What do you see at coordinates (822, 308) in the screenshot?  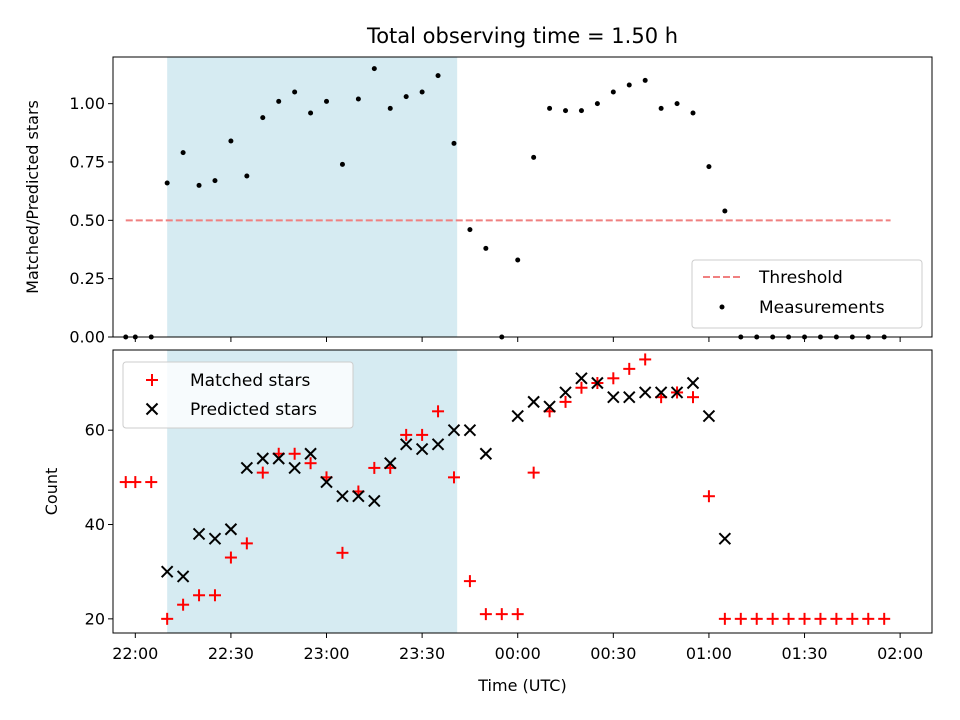 I see `top-legend-measurements-label: Measurements` at bounding box center [822, 308].